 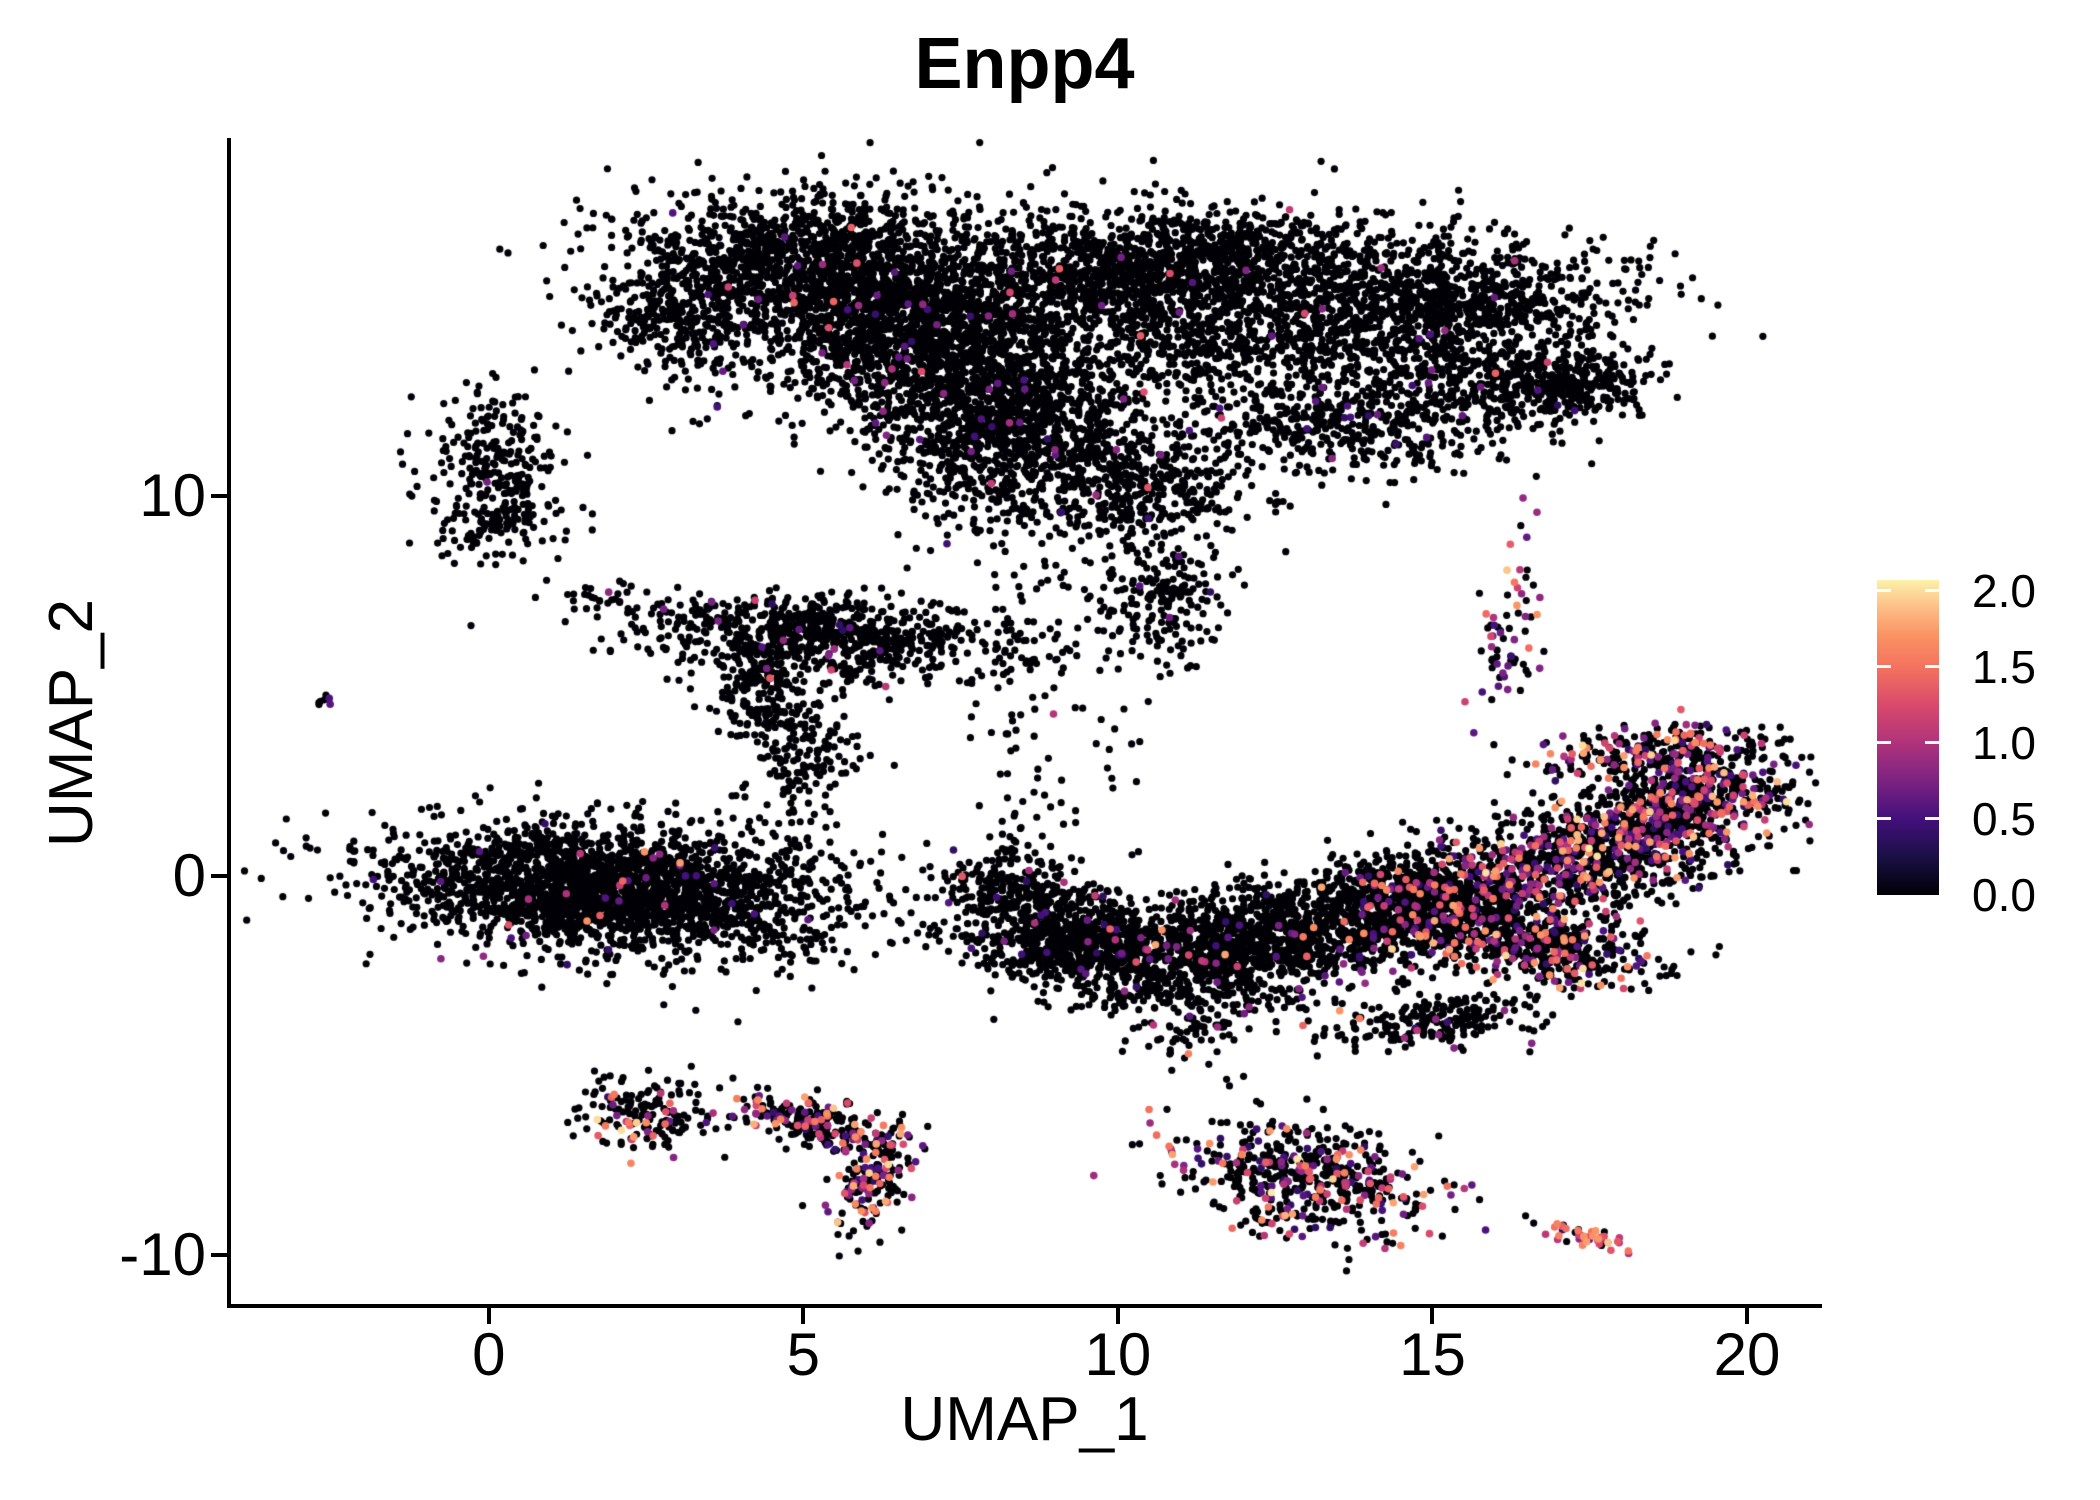 What do you see at coordinates (189, 875) in the screenshot?
I see `y-tick-label: 0` at bounding box center [189, 875].